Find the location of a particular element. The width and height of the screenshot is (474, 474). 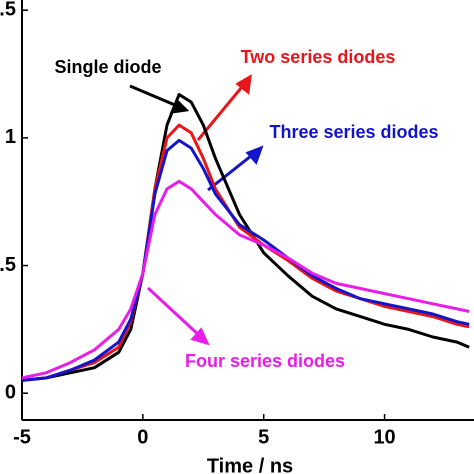

series-label: Four series diodes is located at coordinates (265, 361).